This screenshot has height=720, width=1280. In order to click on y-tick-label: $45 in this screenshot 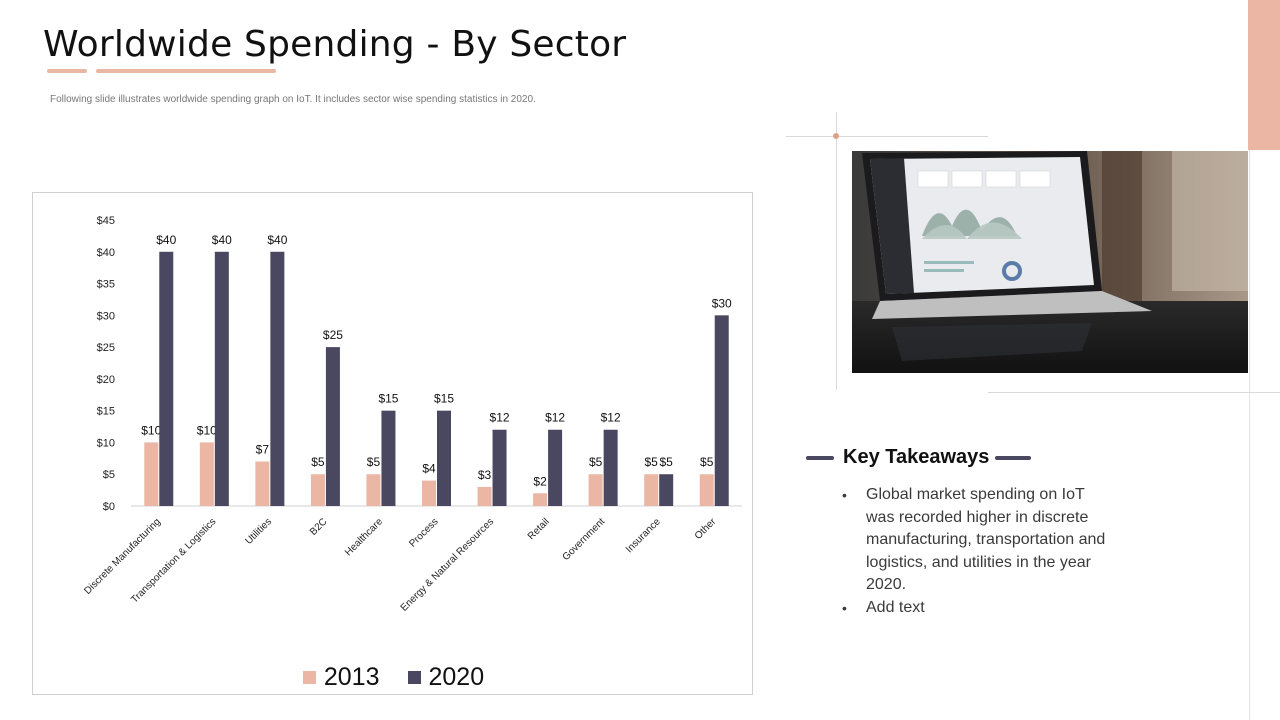, I will do `click(106, 221)`.